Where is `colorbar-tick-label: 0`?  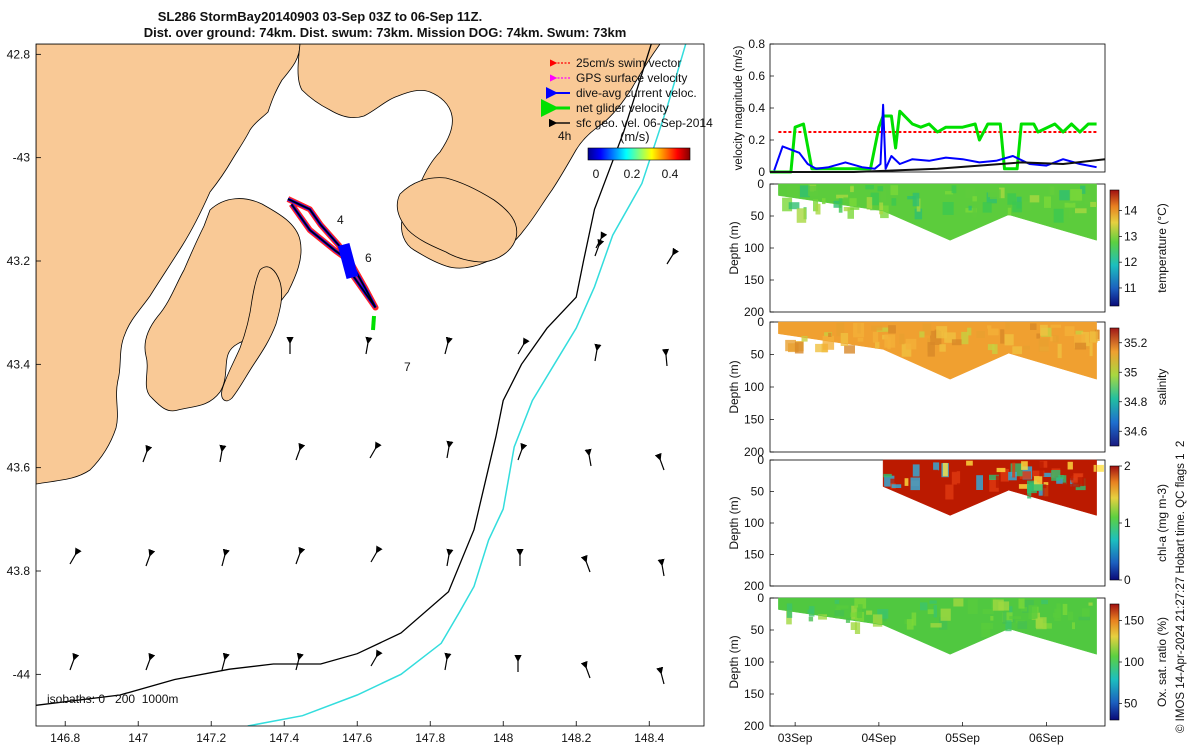 colorbar-tick-label: 0 is located at coordinates (1127, 580).